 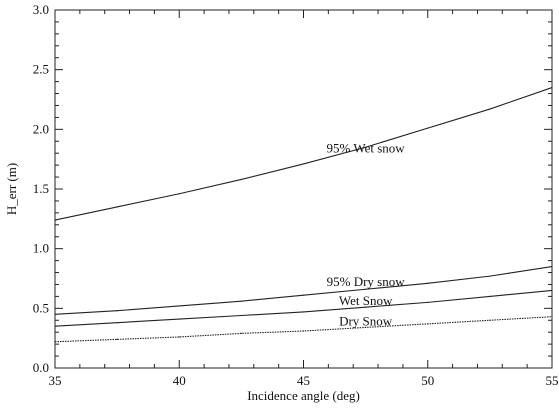 I want to click on series-label-4: Dry Snow, so click(x=366, y=320).